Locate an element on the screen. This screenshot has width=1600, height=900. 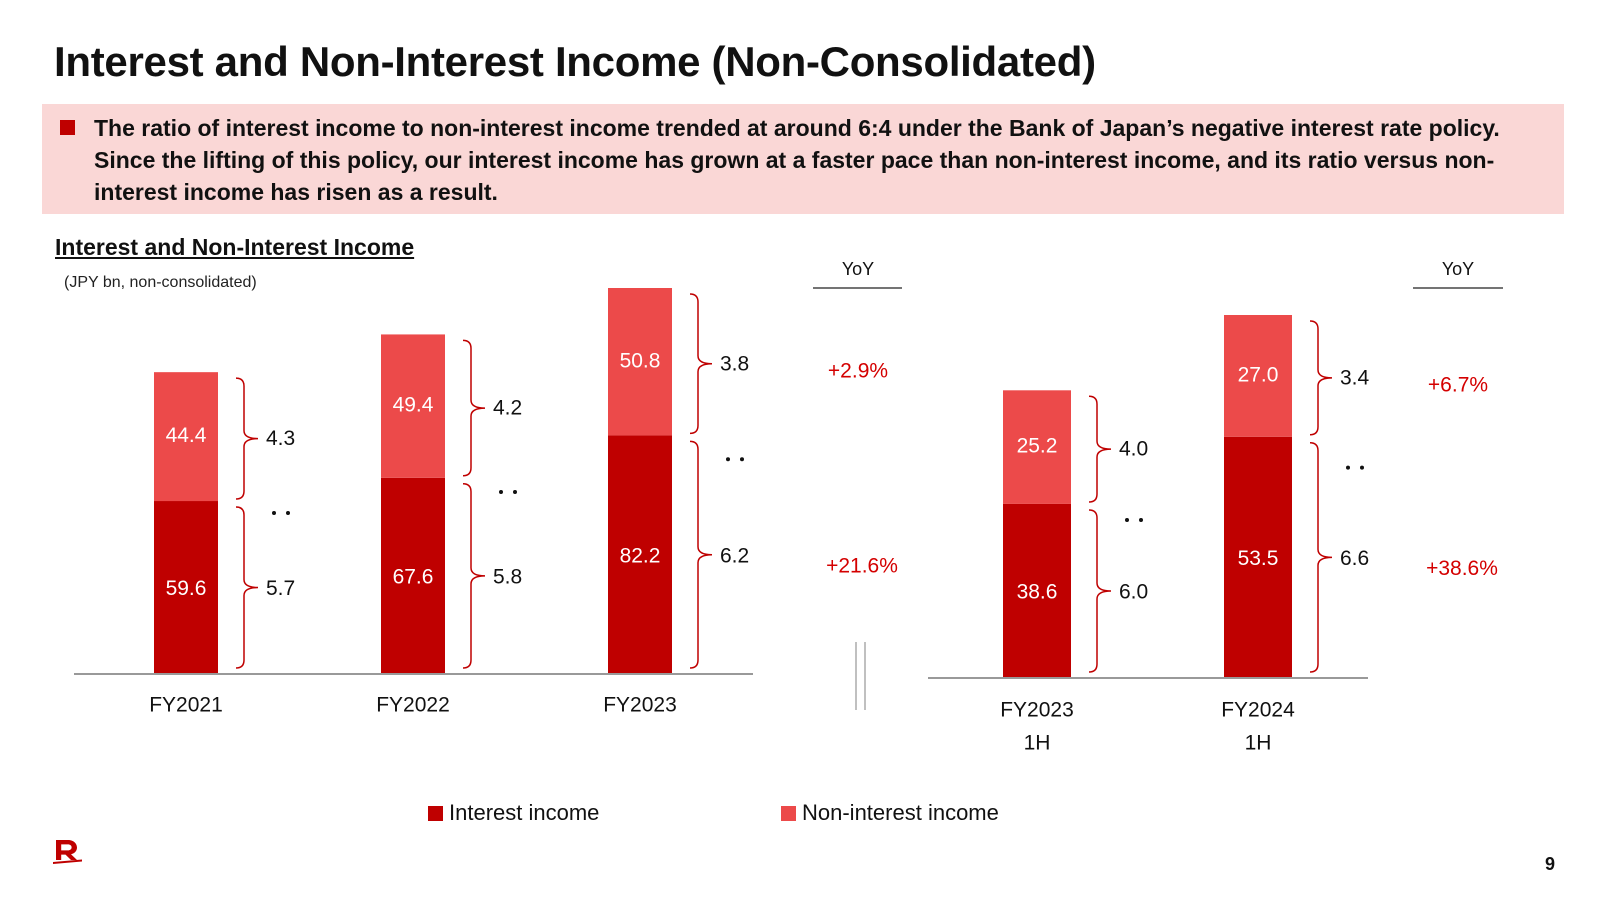
rakuten-r-icon is located at coordinates (67, 852).